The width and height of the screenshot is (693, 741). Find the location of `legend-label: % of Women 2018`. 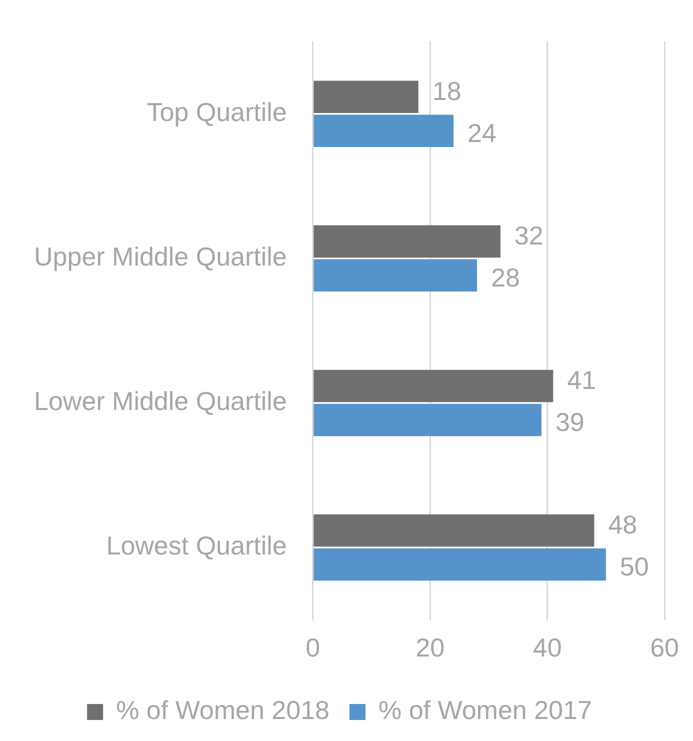

legend-label: % of Women 2018 is located at coordinates (223, 710).